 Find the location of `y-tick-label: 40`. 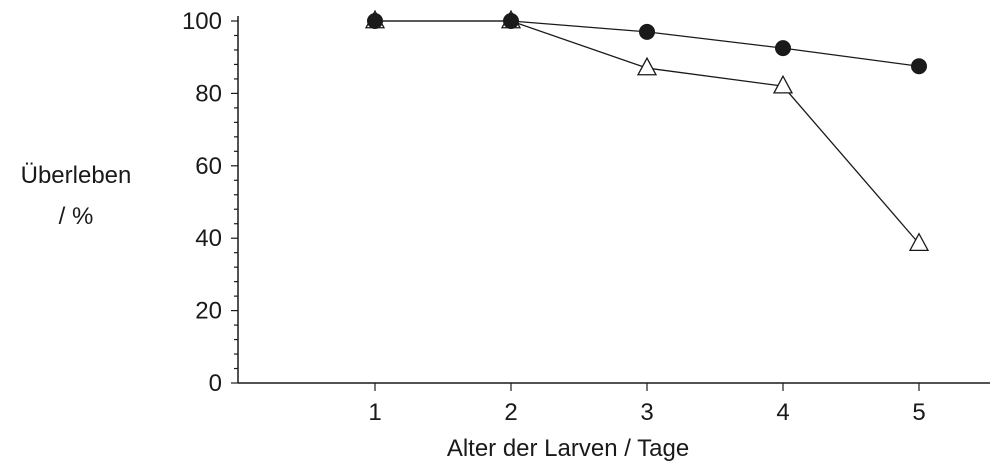

y-tick-label: 40 is located at coordinates (208, 238).